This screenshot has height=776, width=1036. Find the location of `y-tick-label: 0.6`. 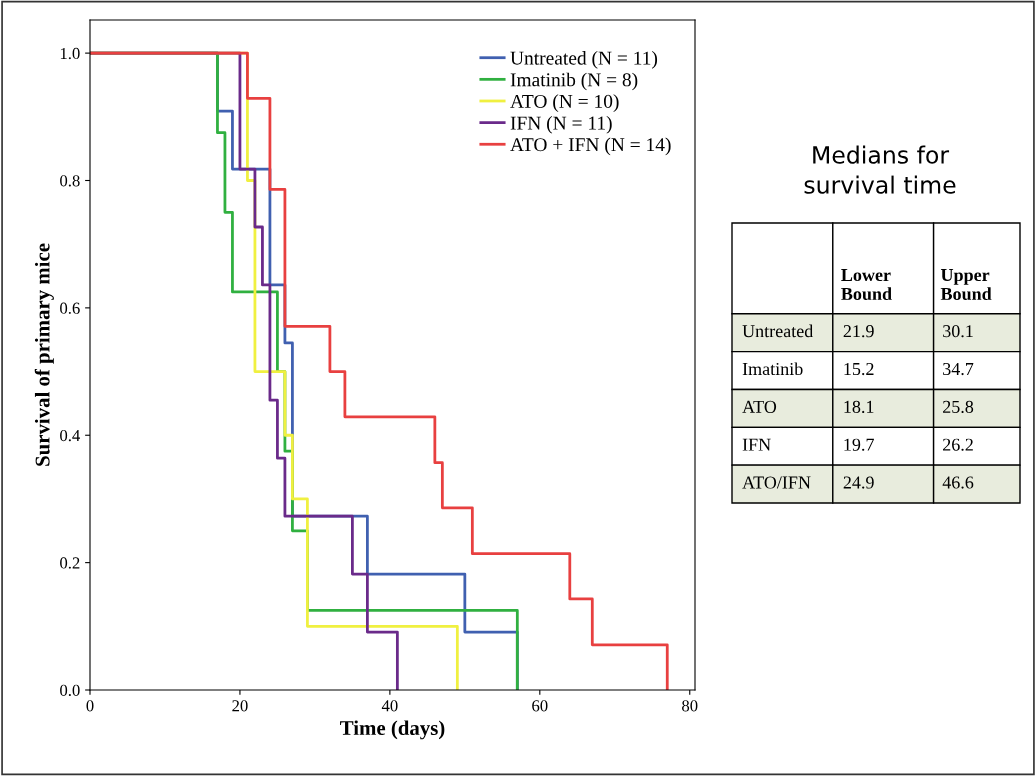

y-tick-label: 0.6 is located at coordinates (70, 308).